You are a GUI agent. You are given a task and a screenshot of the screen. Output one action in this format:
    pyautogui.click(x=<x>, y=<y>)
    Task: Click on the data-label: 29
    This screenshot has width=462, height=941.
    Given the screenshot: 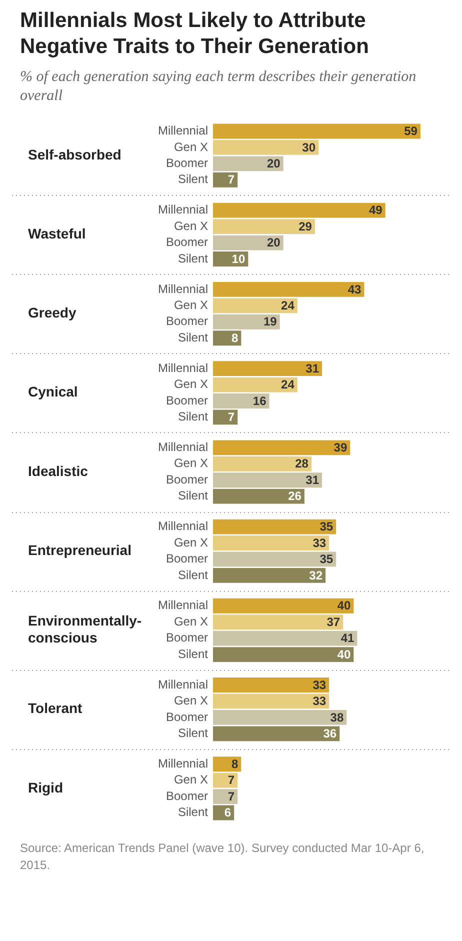 What is the action you would take?
    pyautogui.click(x=305, y=226)
    